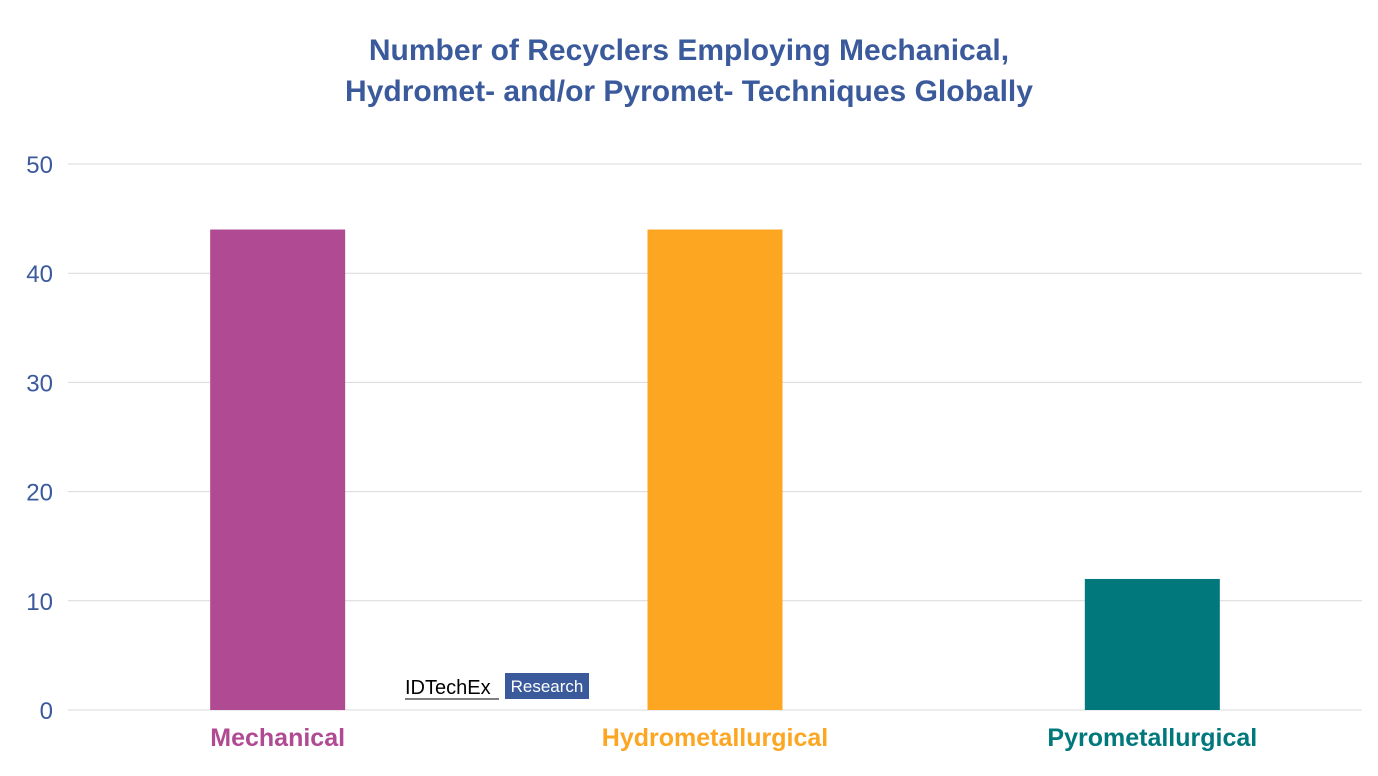  Describe the element at coordinates (1152, 644) in the screenshot. I see `bar-pyrometallurgical` at that location.